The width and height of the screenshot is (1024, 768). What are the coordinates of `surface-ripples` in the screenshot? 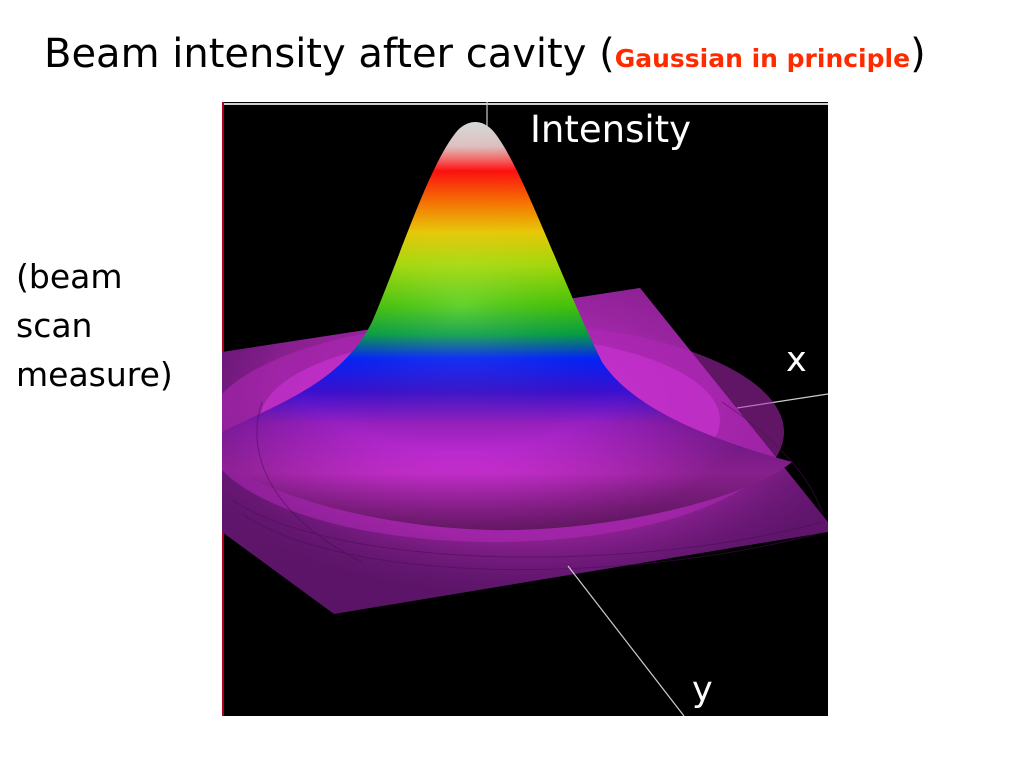 It's located at (528, 486).